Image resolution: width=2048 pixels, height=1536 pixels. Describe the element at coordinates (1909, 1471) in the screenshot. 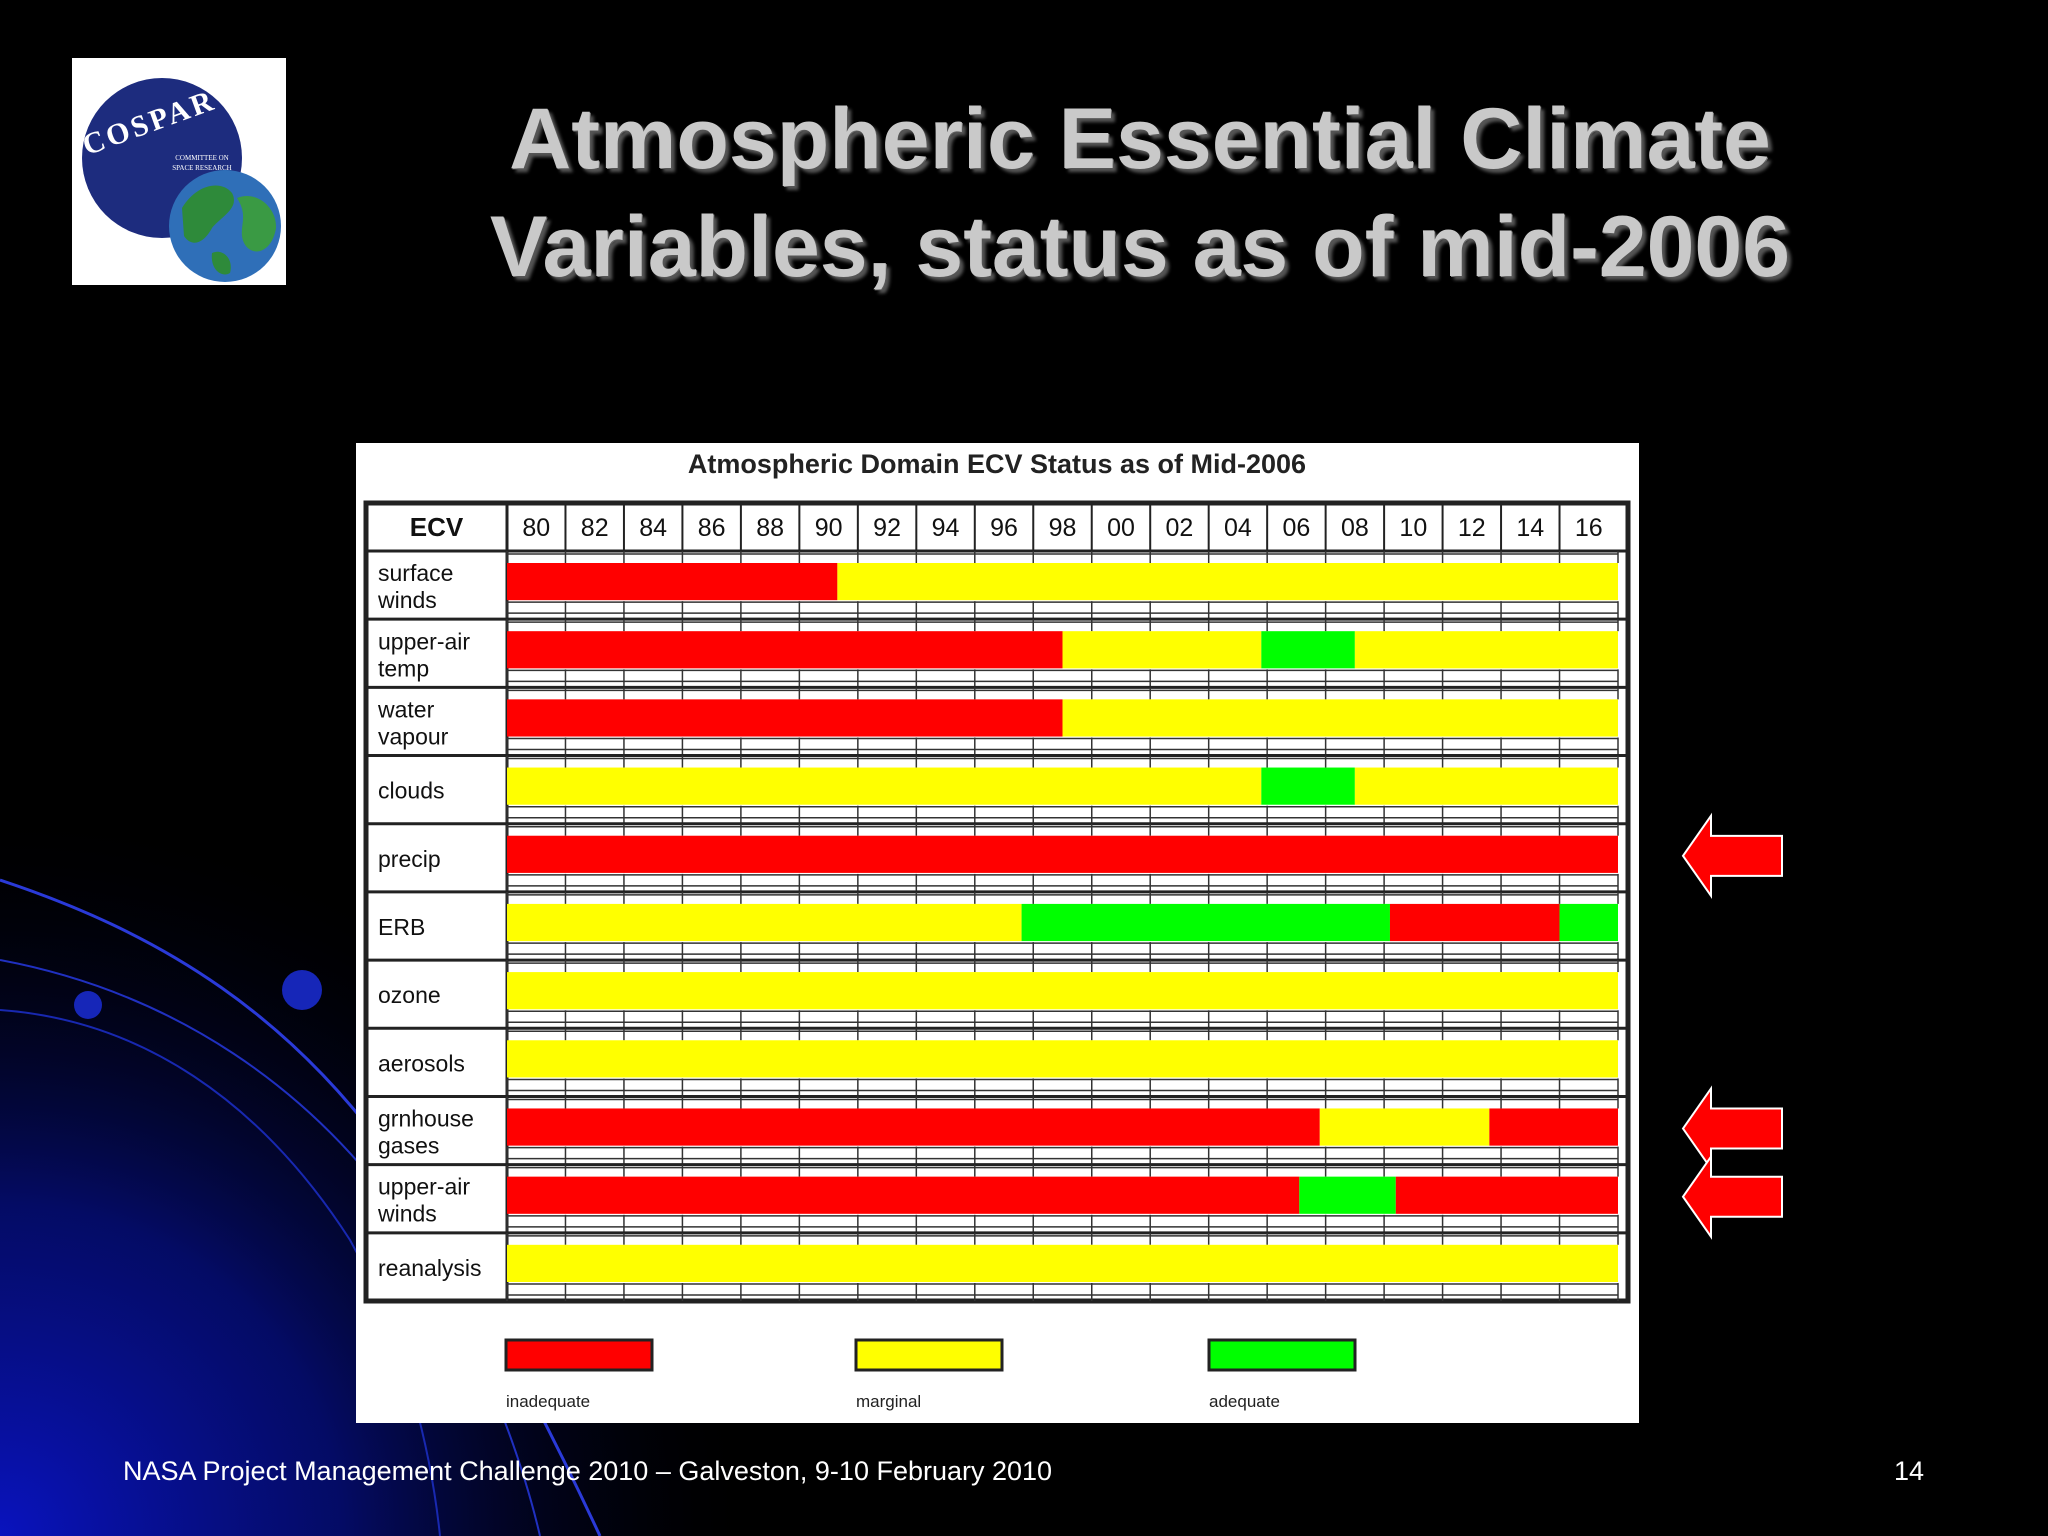

I see `page-number: 14` at that location.